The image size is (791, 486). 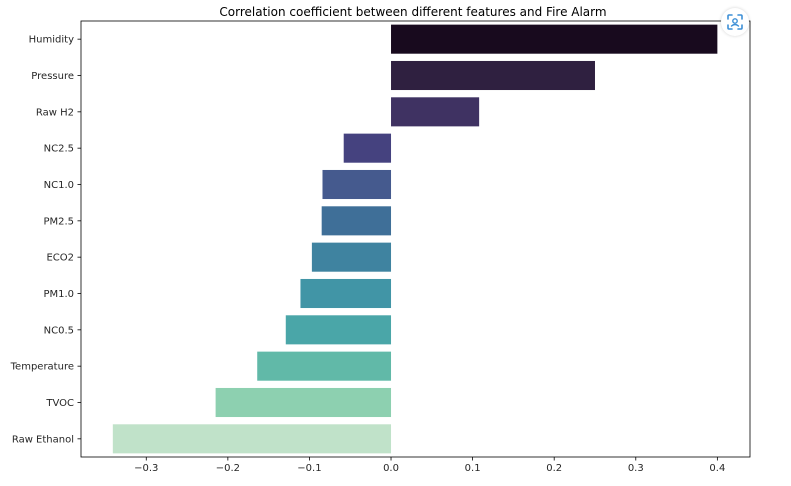 What do you see at coordinates (58, 221) in the screenshot?
I see `y-tick-label: PM2.5` at bounding box center [58, 221].